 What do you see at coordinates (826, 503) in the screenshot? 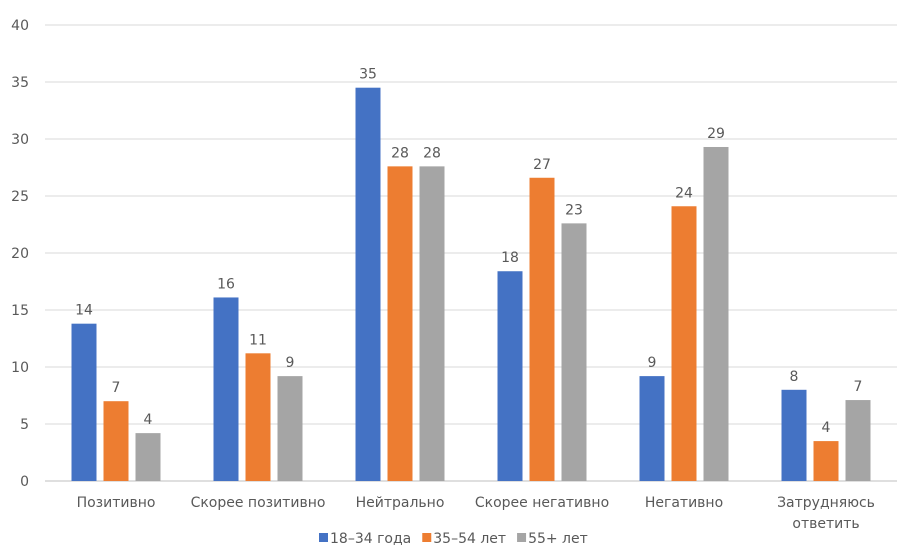
I see `x-category-label: Затрудняюсь` at bounding box center [826, 503].